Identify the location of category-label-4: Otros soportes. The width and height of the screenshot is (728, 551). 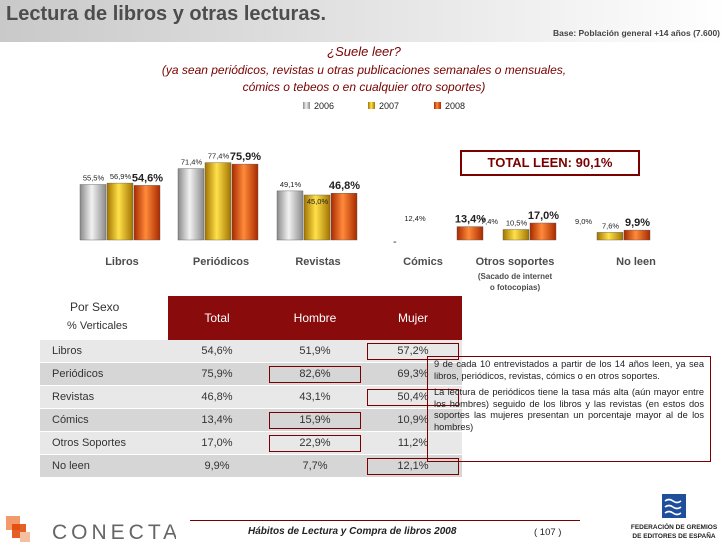
(515, 262).